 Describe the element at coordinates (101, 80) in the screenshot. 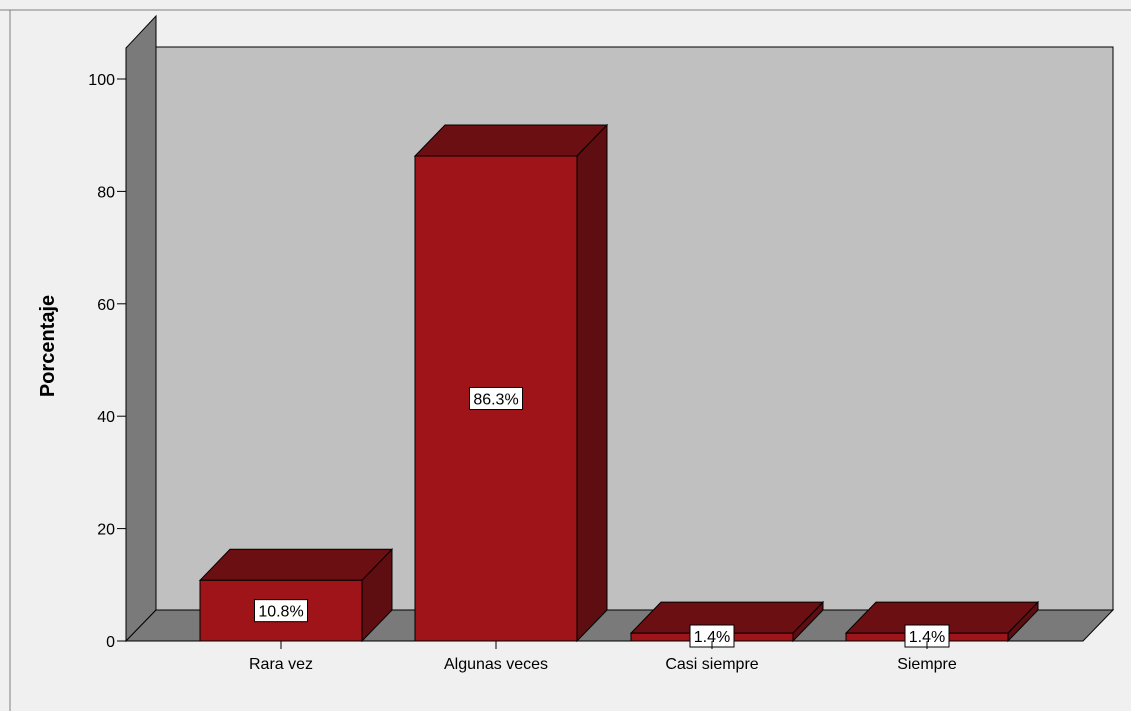

I see `y-tick-label: 100` at that location.